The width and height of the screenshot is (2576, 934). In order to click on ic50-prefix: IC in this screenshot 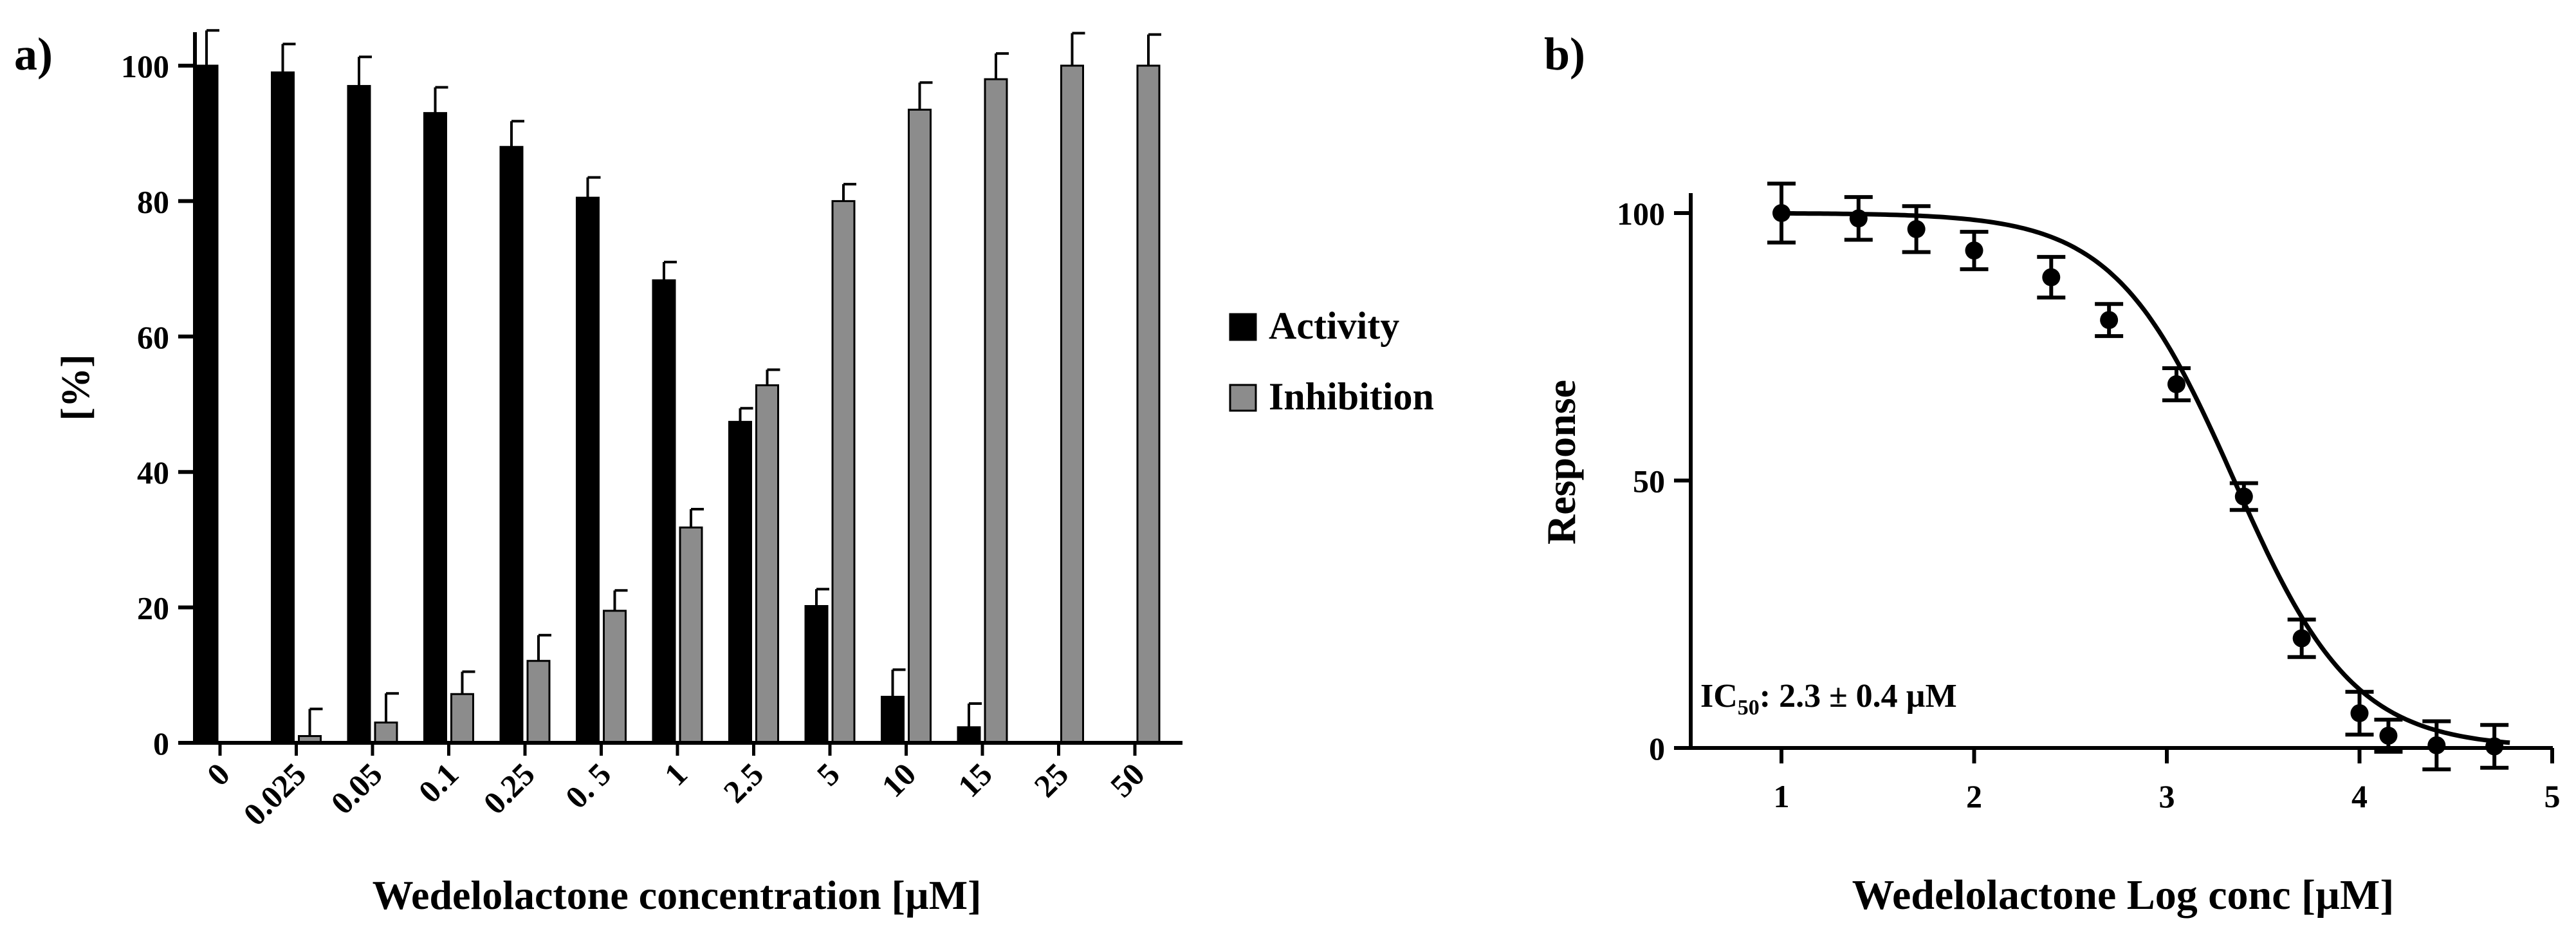, I will do `click(1719, 696)`.